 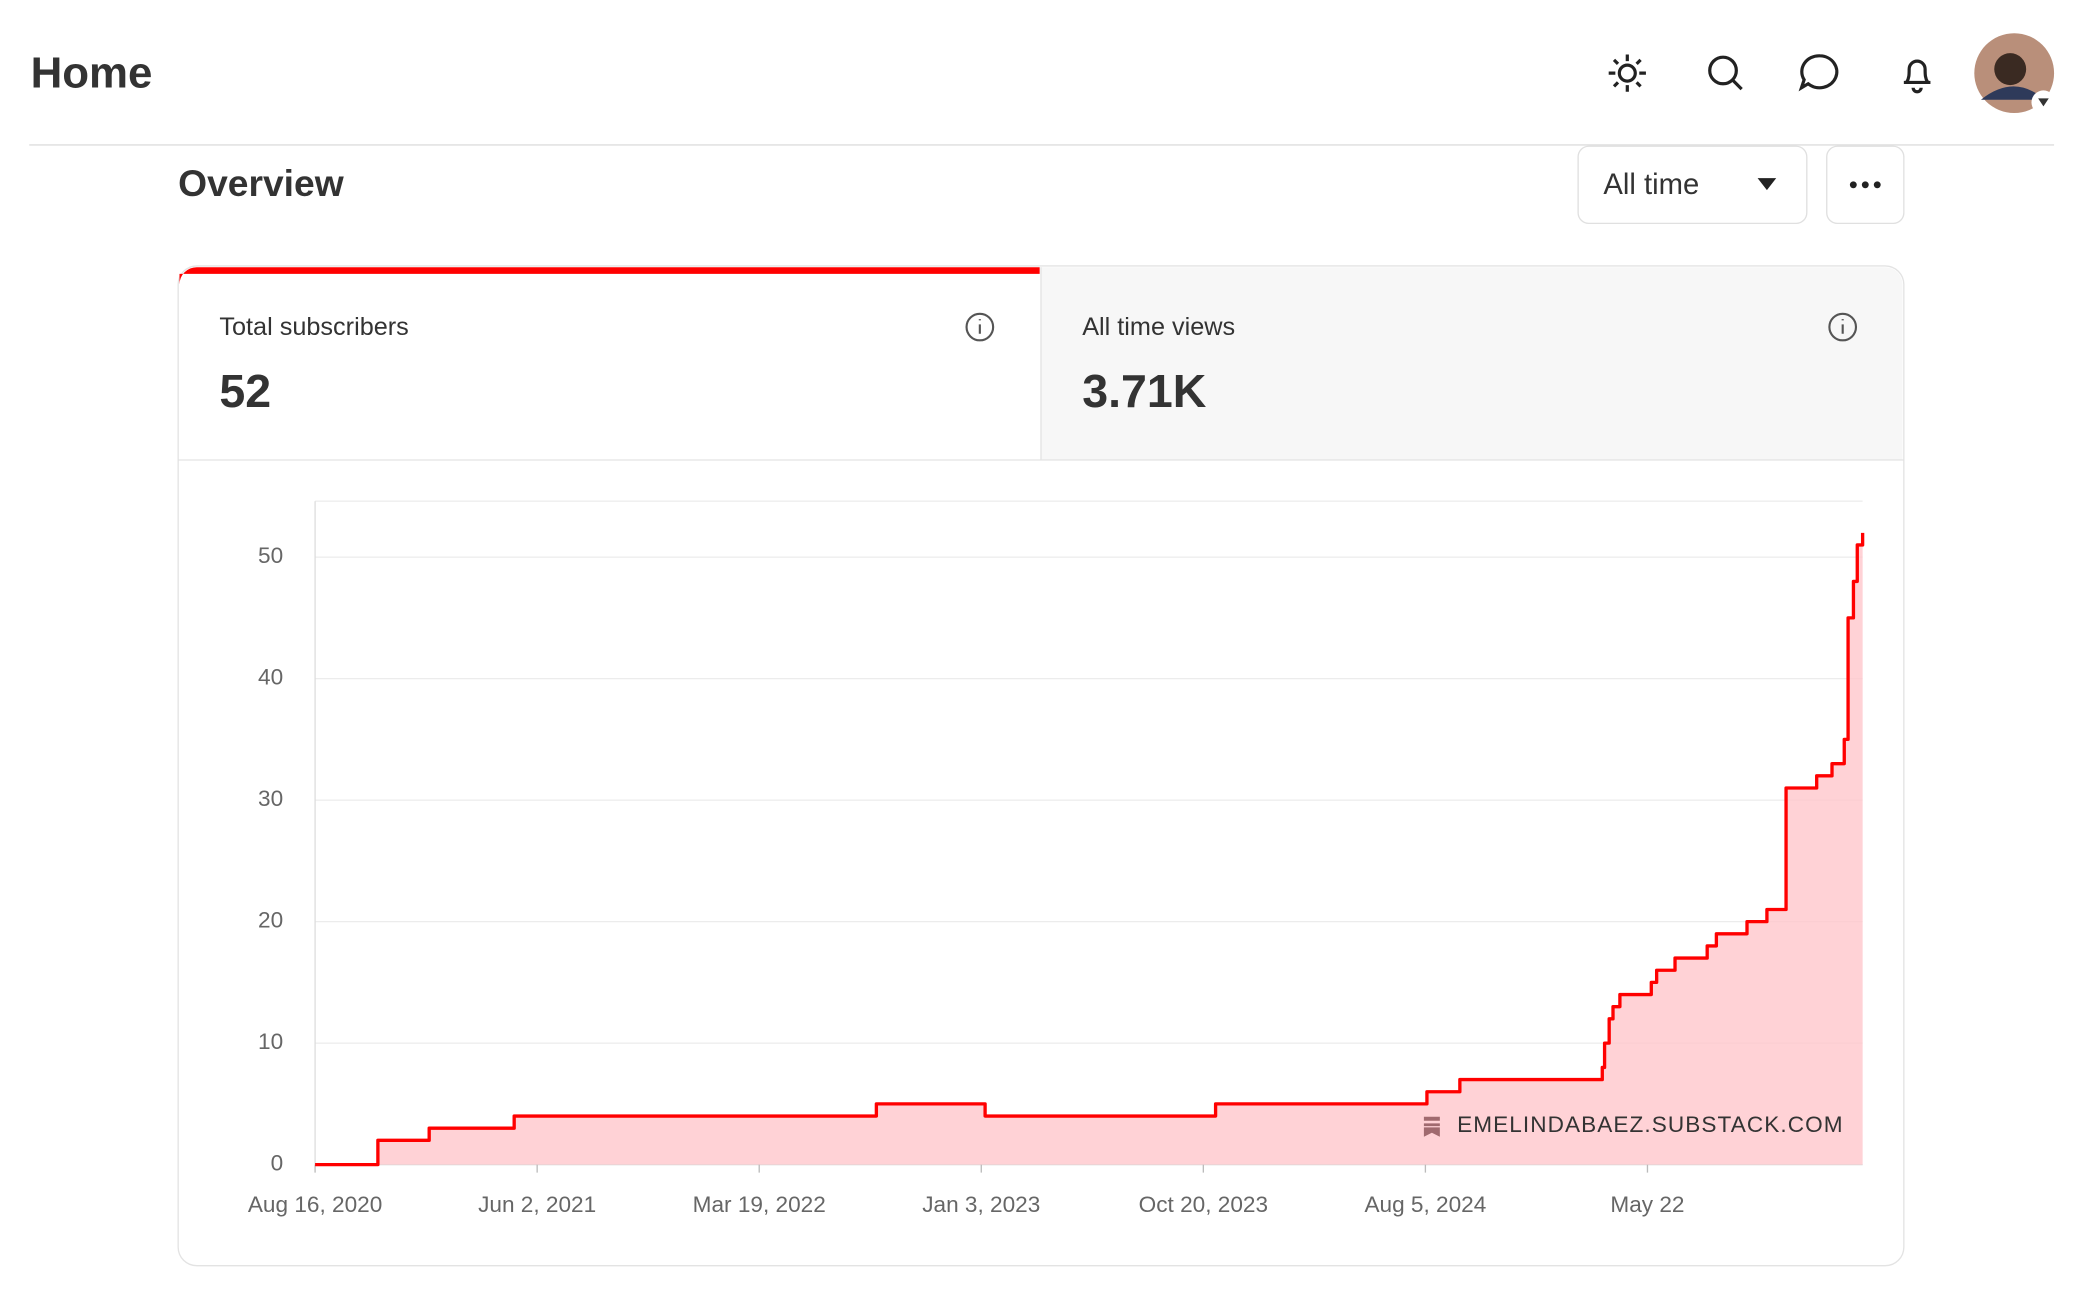 What do you see at coordinates (261, 183) in the screenshot?
I see `section-title: Overview` at bounding box center [261, 183].